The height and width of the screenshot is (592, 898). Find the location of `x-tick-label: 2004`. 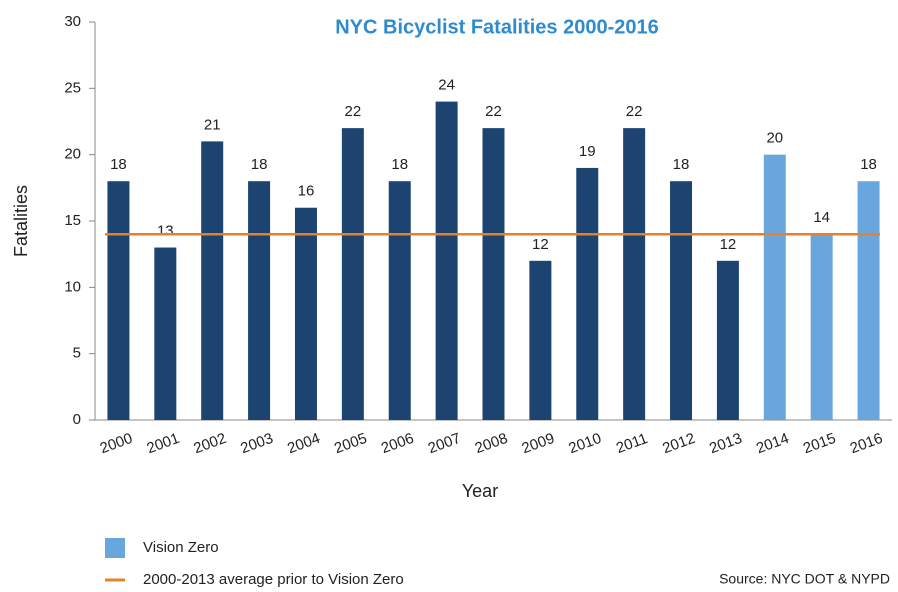

x-tick-label: 2004 is located at coordinates (303, 443).